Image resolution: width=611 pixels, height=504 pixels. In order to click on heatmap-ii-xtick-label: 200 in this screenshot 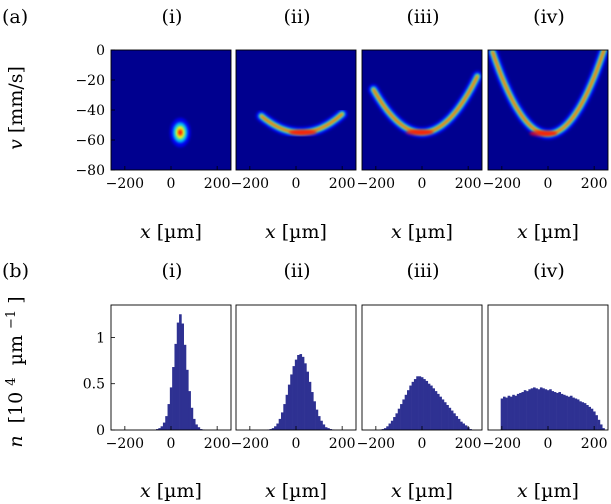, I will do `click(342, 184)`.